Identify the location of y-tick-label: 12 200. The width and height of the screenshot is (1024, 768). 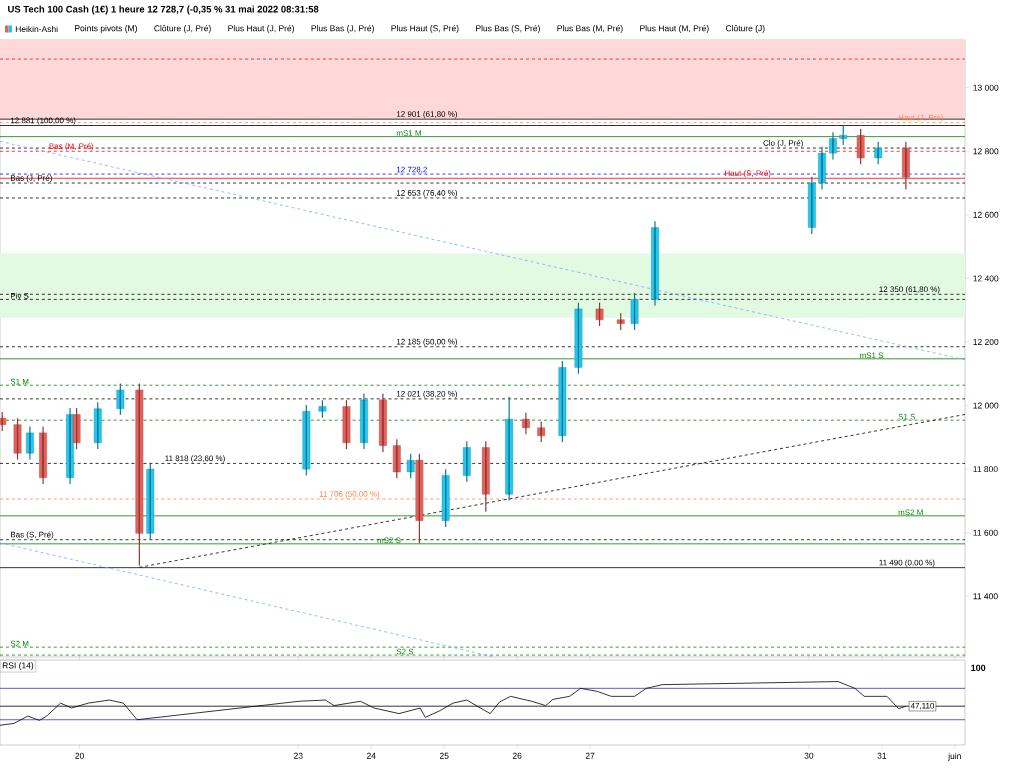
(986, 341).